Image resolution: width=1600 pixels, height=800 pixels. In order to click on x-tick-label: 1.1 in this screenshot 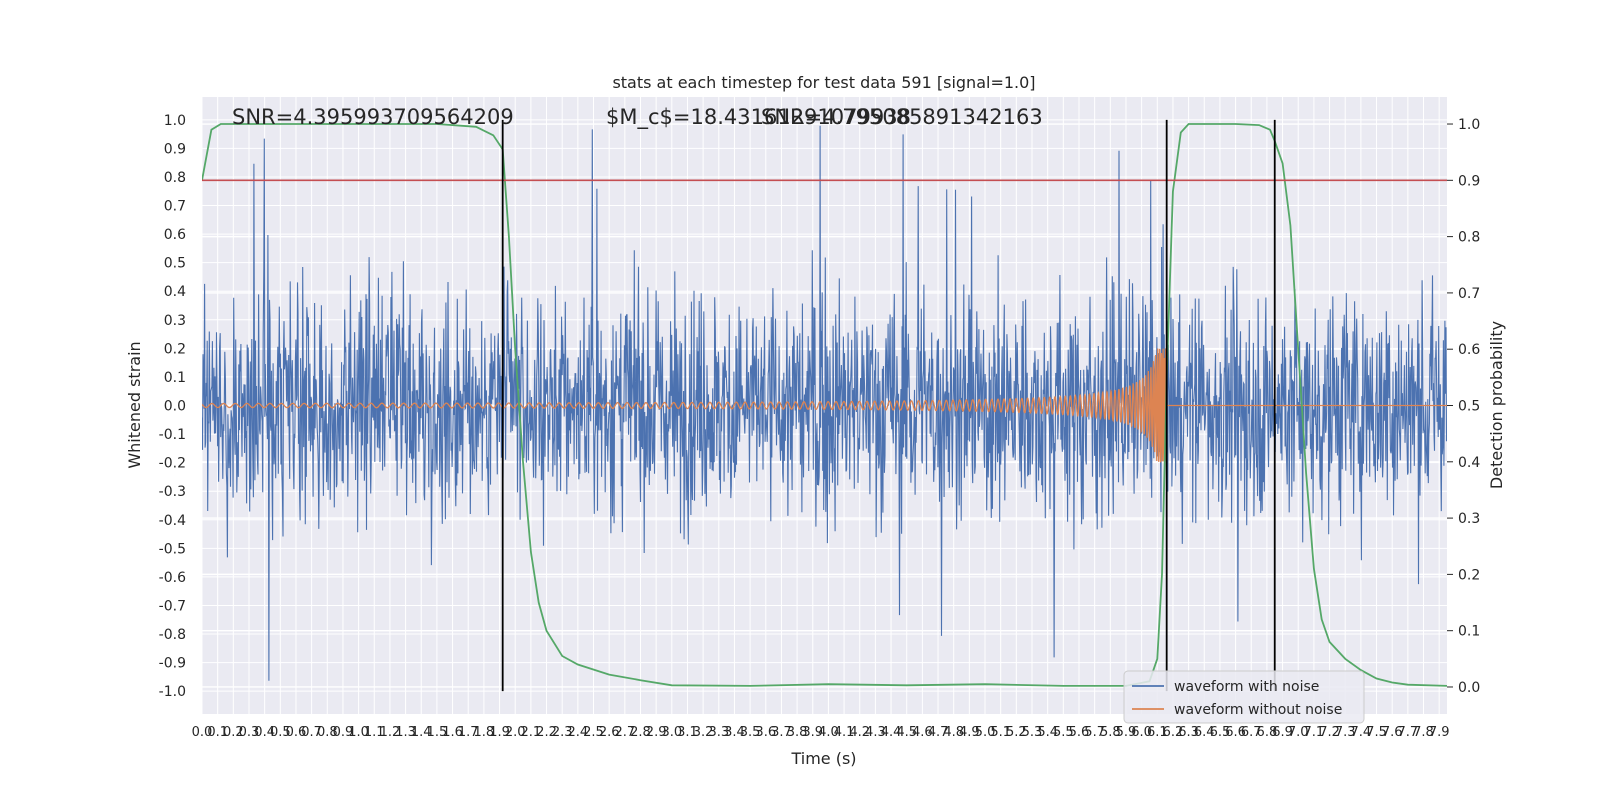, I will do `click(374, 732)`.